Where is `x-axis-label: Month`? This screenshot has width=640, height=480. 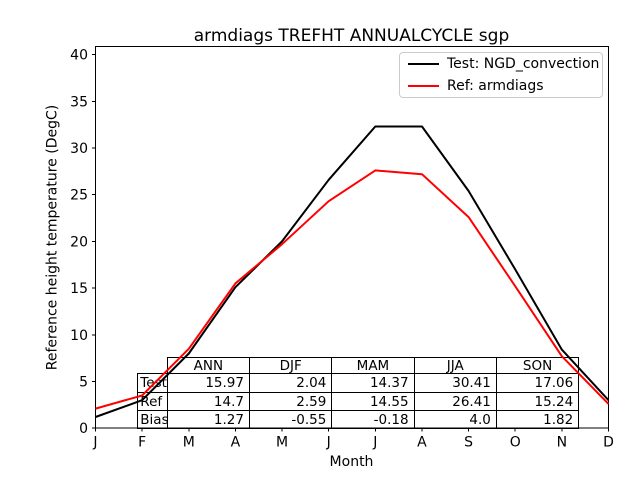 x-axis-label: Month is located at coordinates (351, 462).